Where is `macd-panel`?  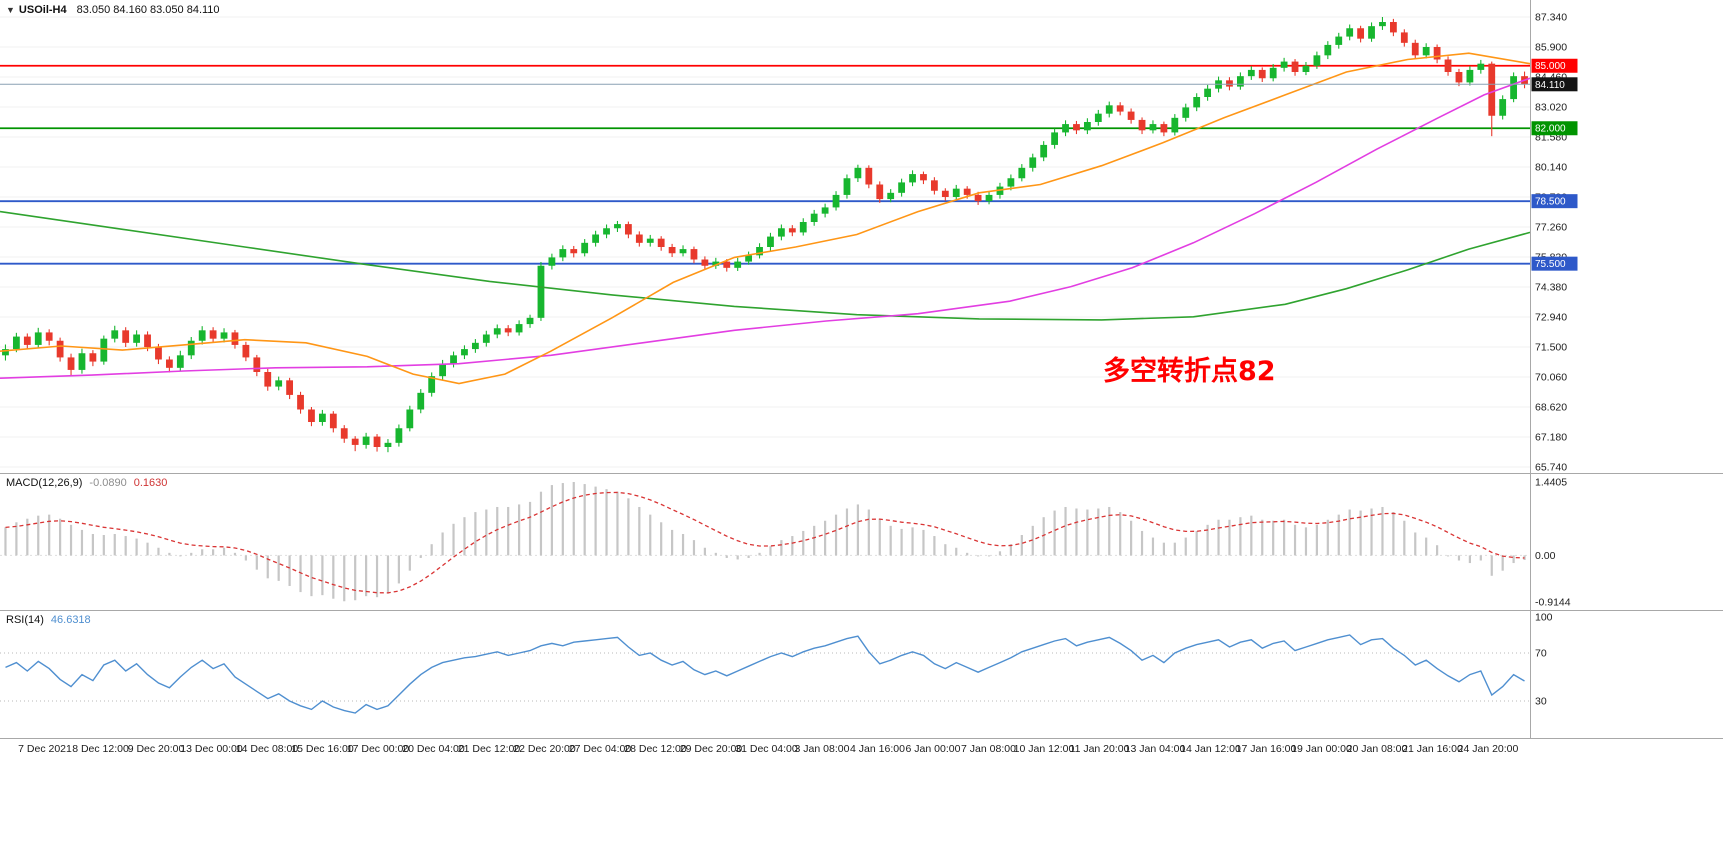 macd-panel is located at coordinates (765, 542).